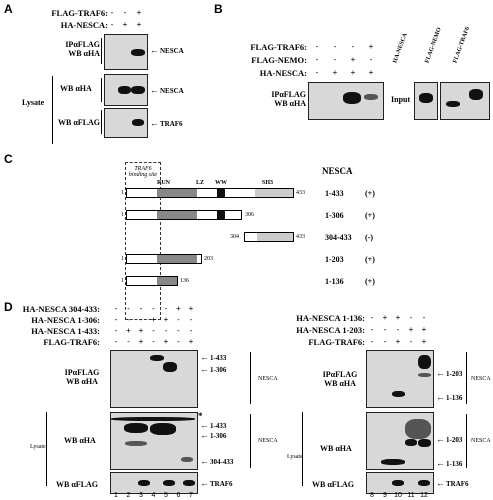 Image resolution: width=493 pixels, height=500 pixels. Describe the element at coordinates (340, 379) in the screenshot. I see `panel-d-right-ip-label: IPαFLAG WB αHA` at that location.